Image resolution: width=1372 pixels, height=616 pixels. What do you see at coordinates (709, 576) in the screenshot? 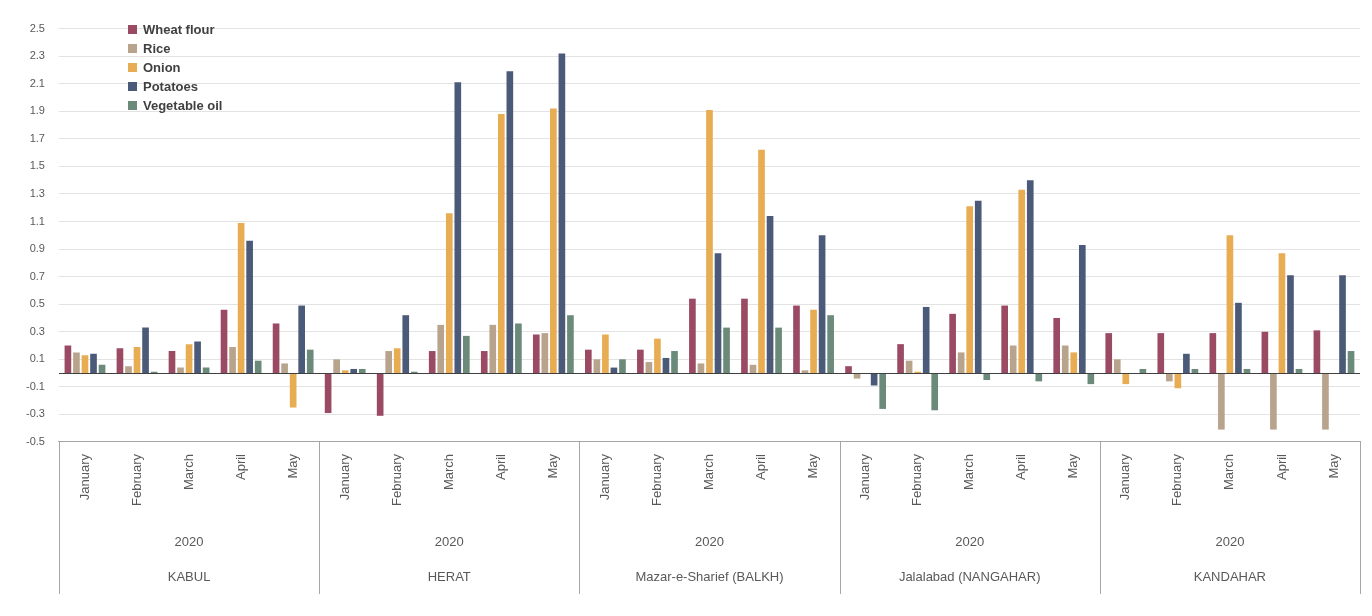
I see `text: Mazar-e-Sharief (BALKH)` at bounding box center [709, 576].